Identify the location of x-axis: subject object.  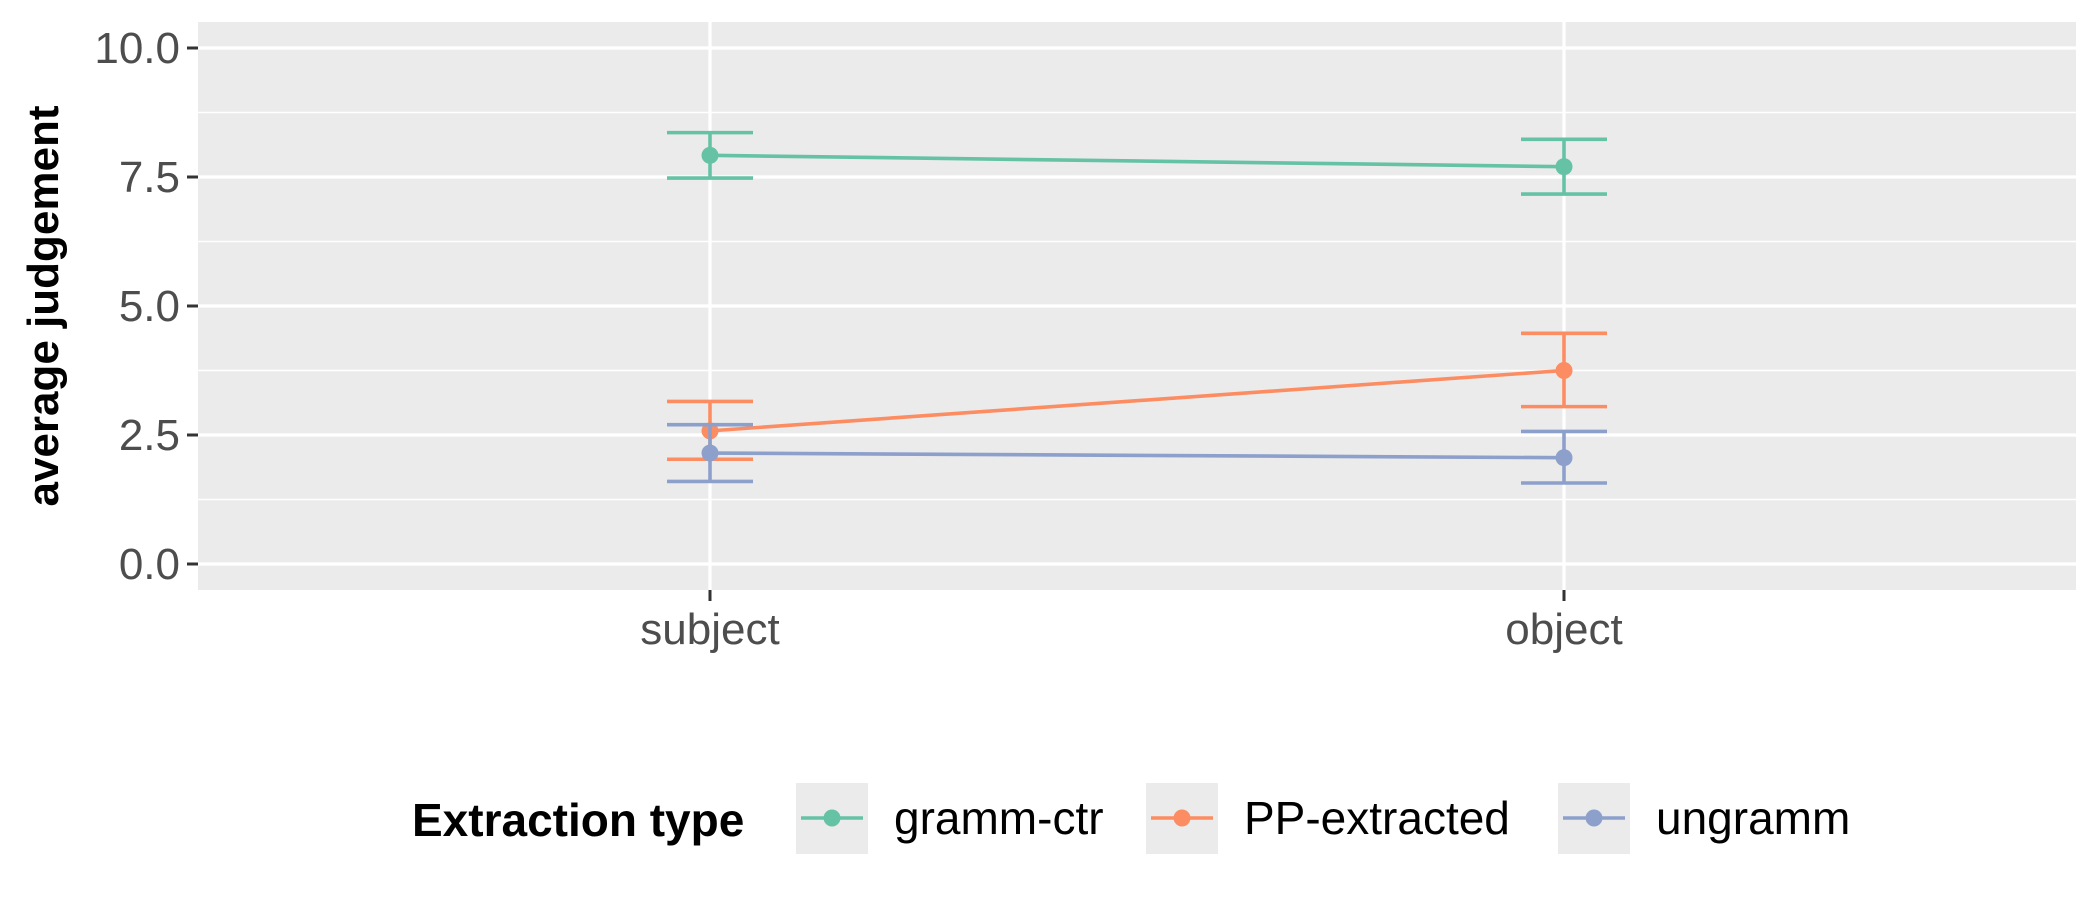
(1131, 622).